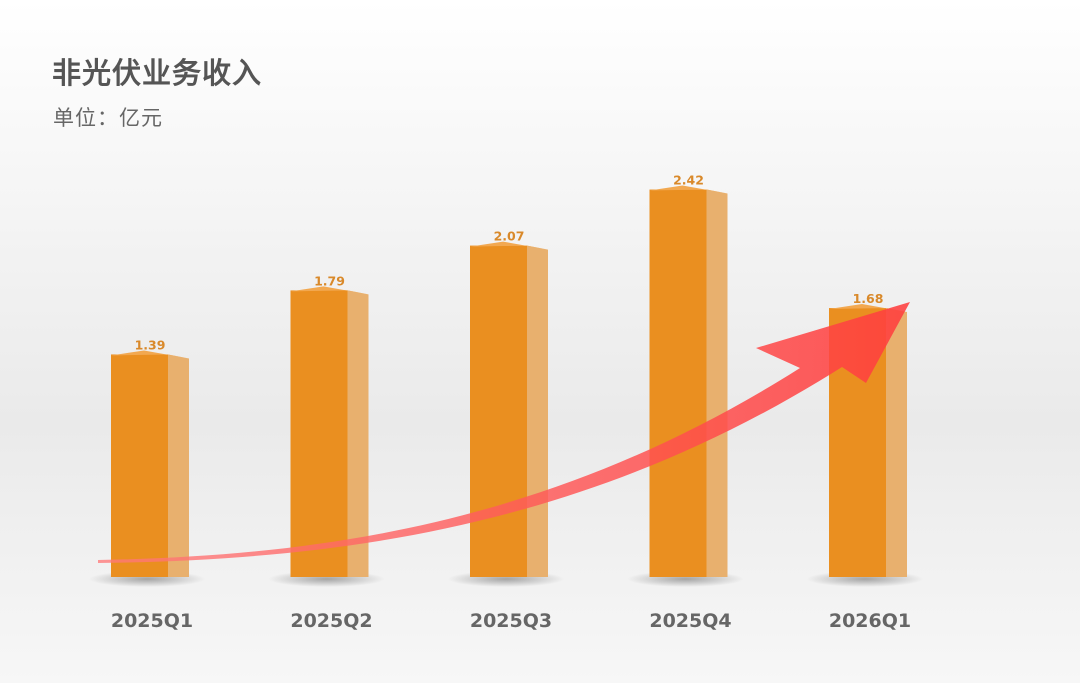  I want to click on value-label-2025q2: 1.79, so click(329, 280).